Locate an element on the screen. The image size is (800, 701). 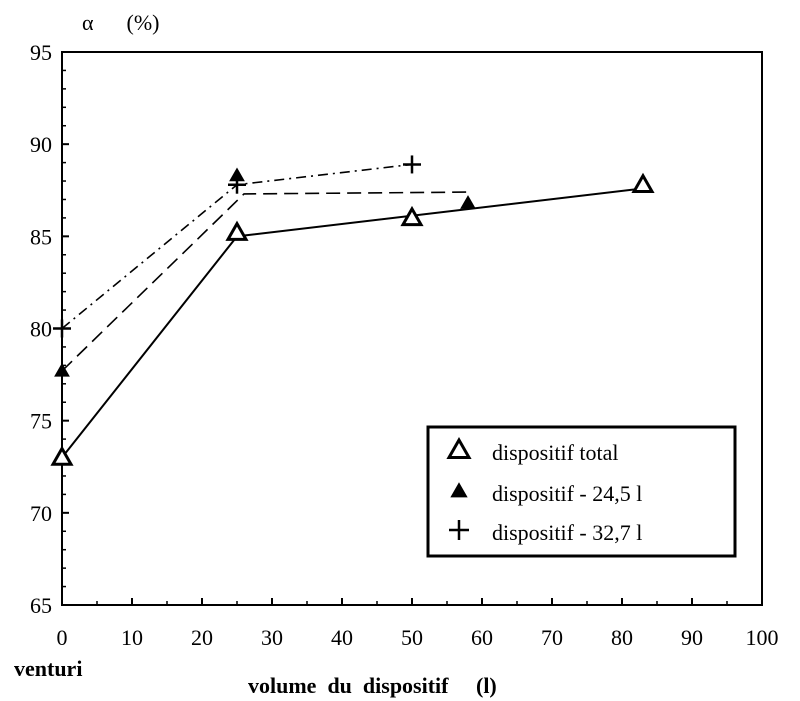
venturi-label: venturi is located at coordinates (48, 668).